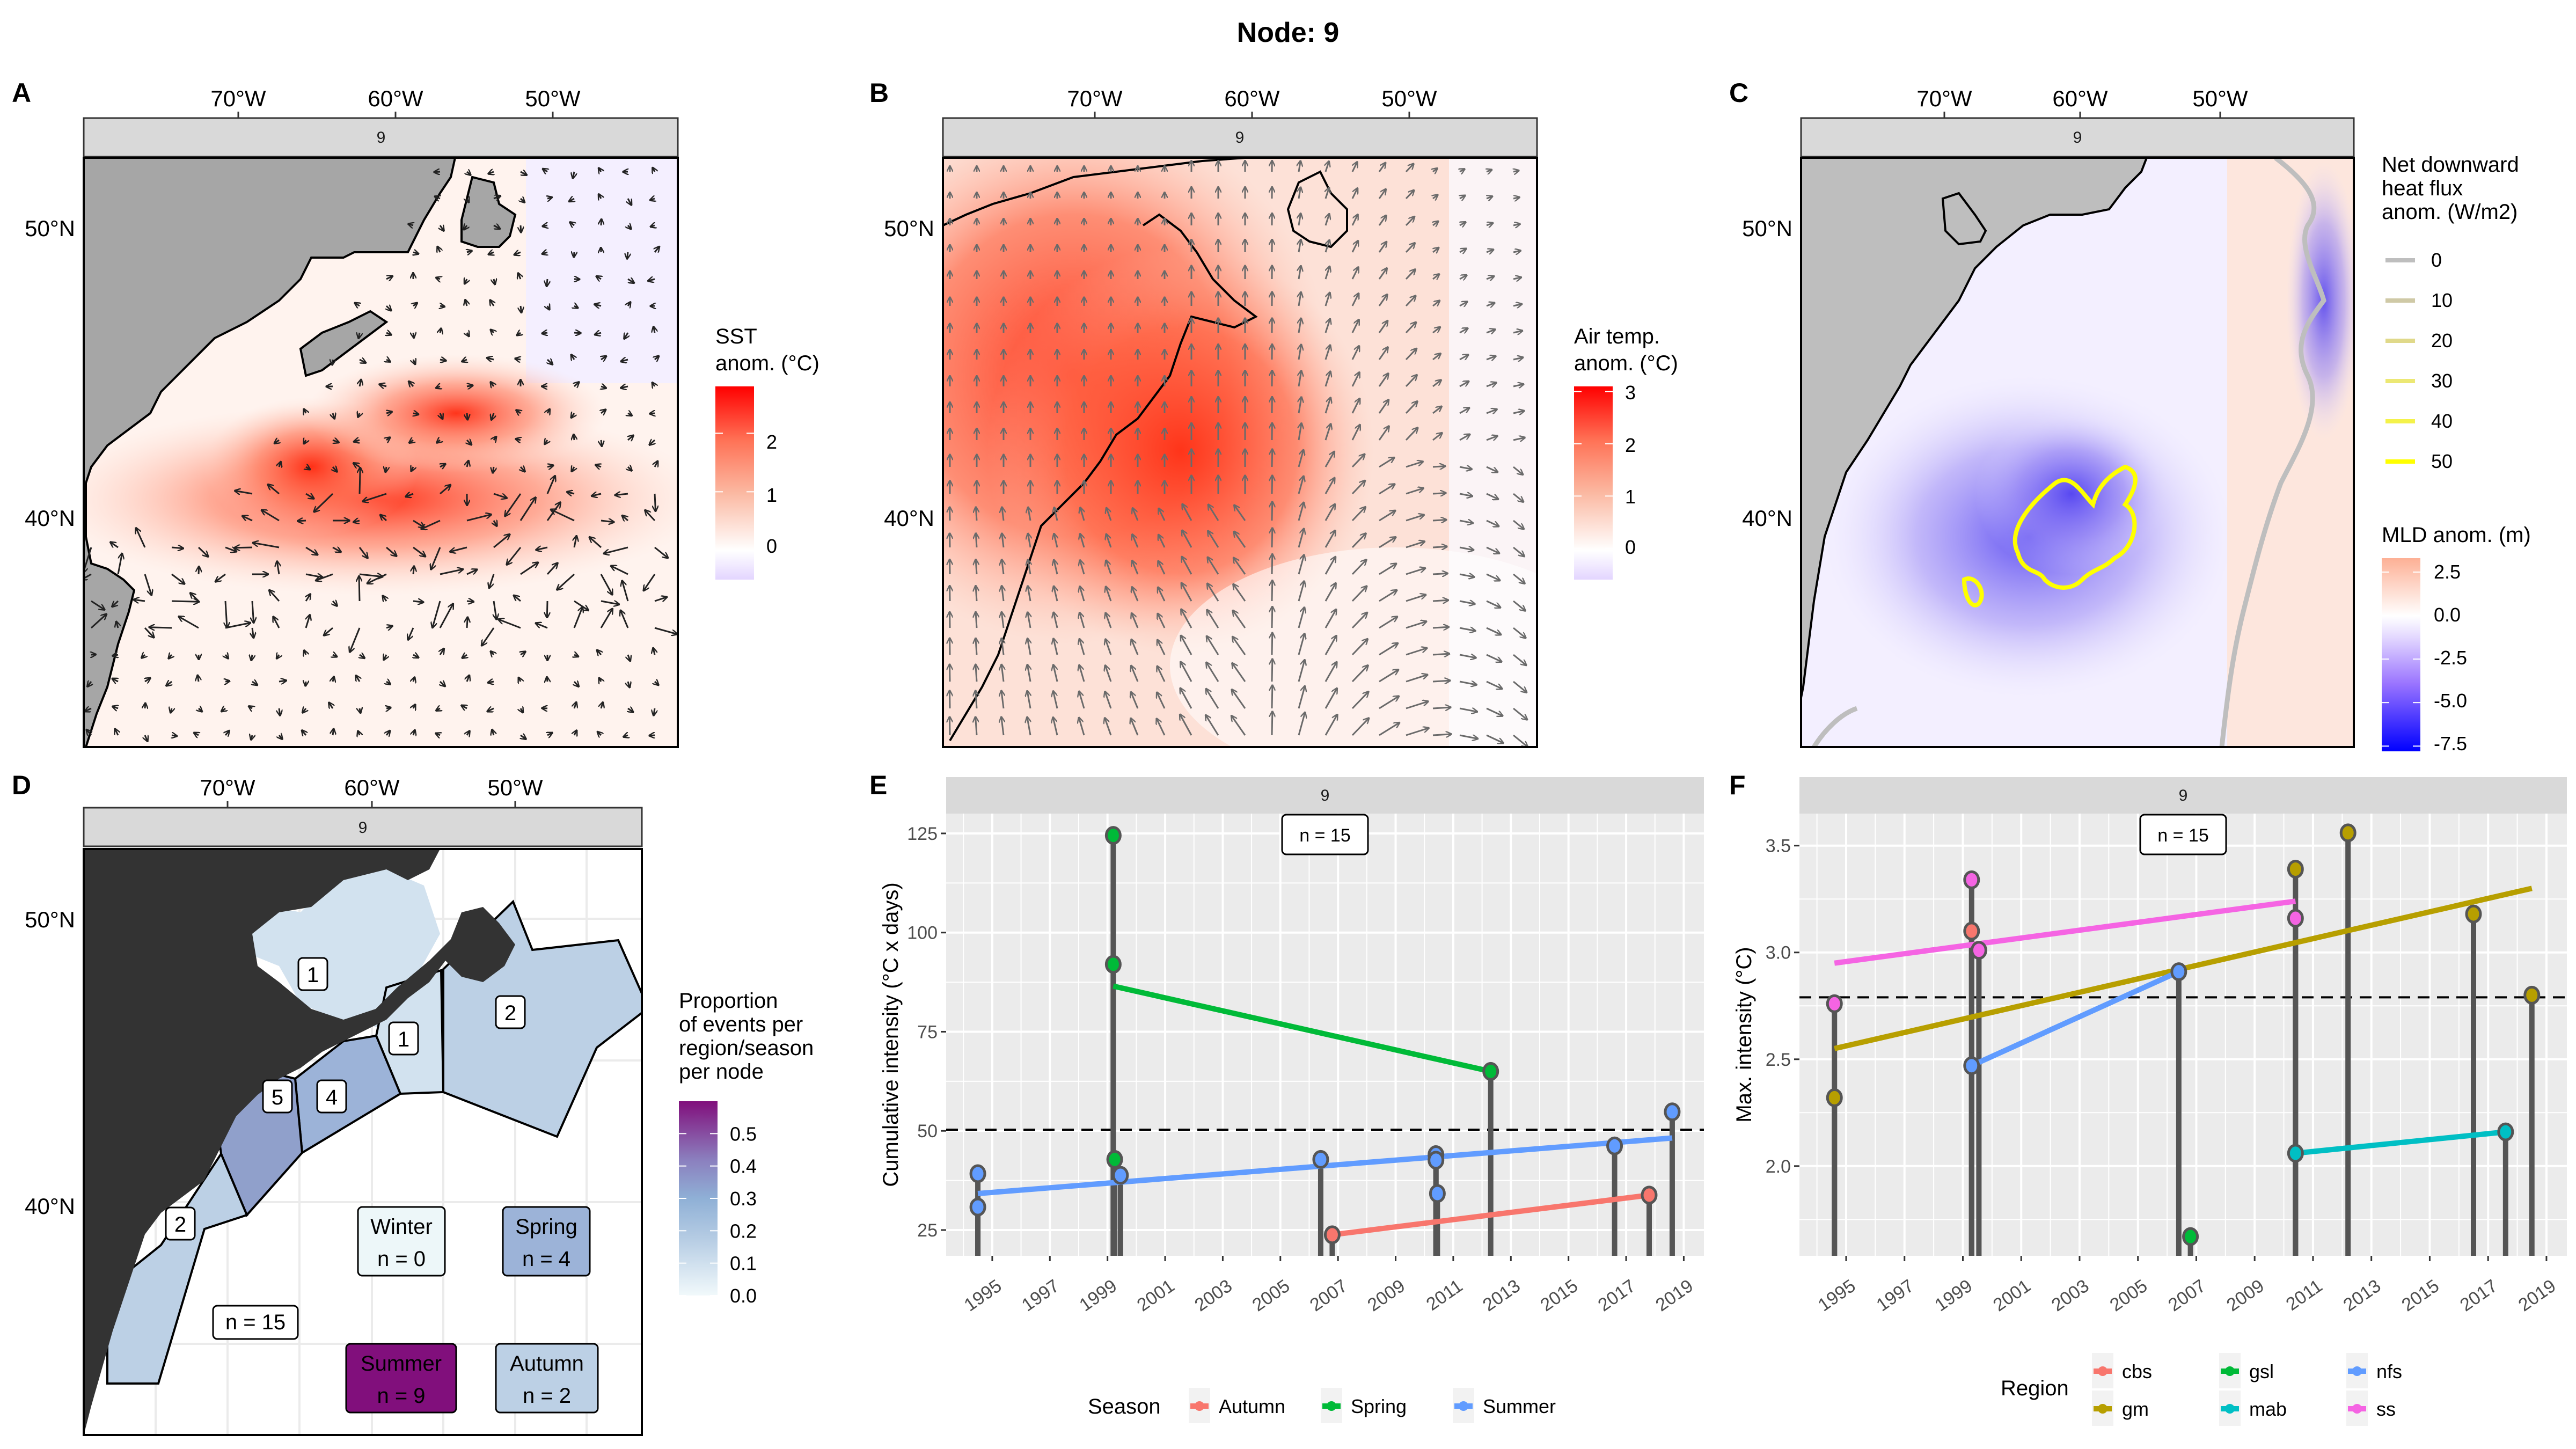 This screenshot has height=1449, width=2576. I want to click on x-tick-label: 2003, so click(1213, 1296).